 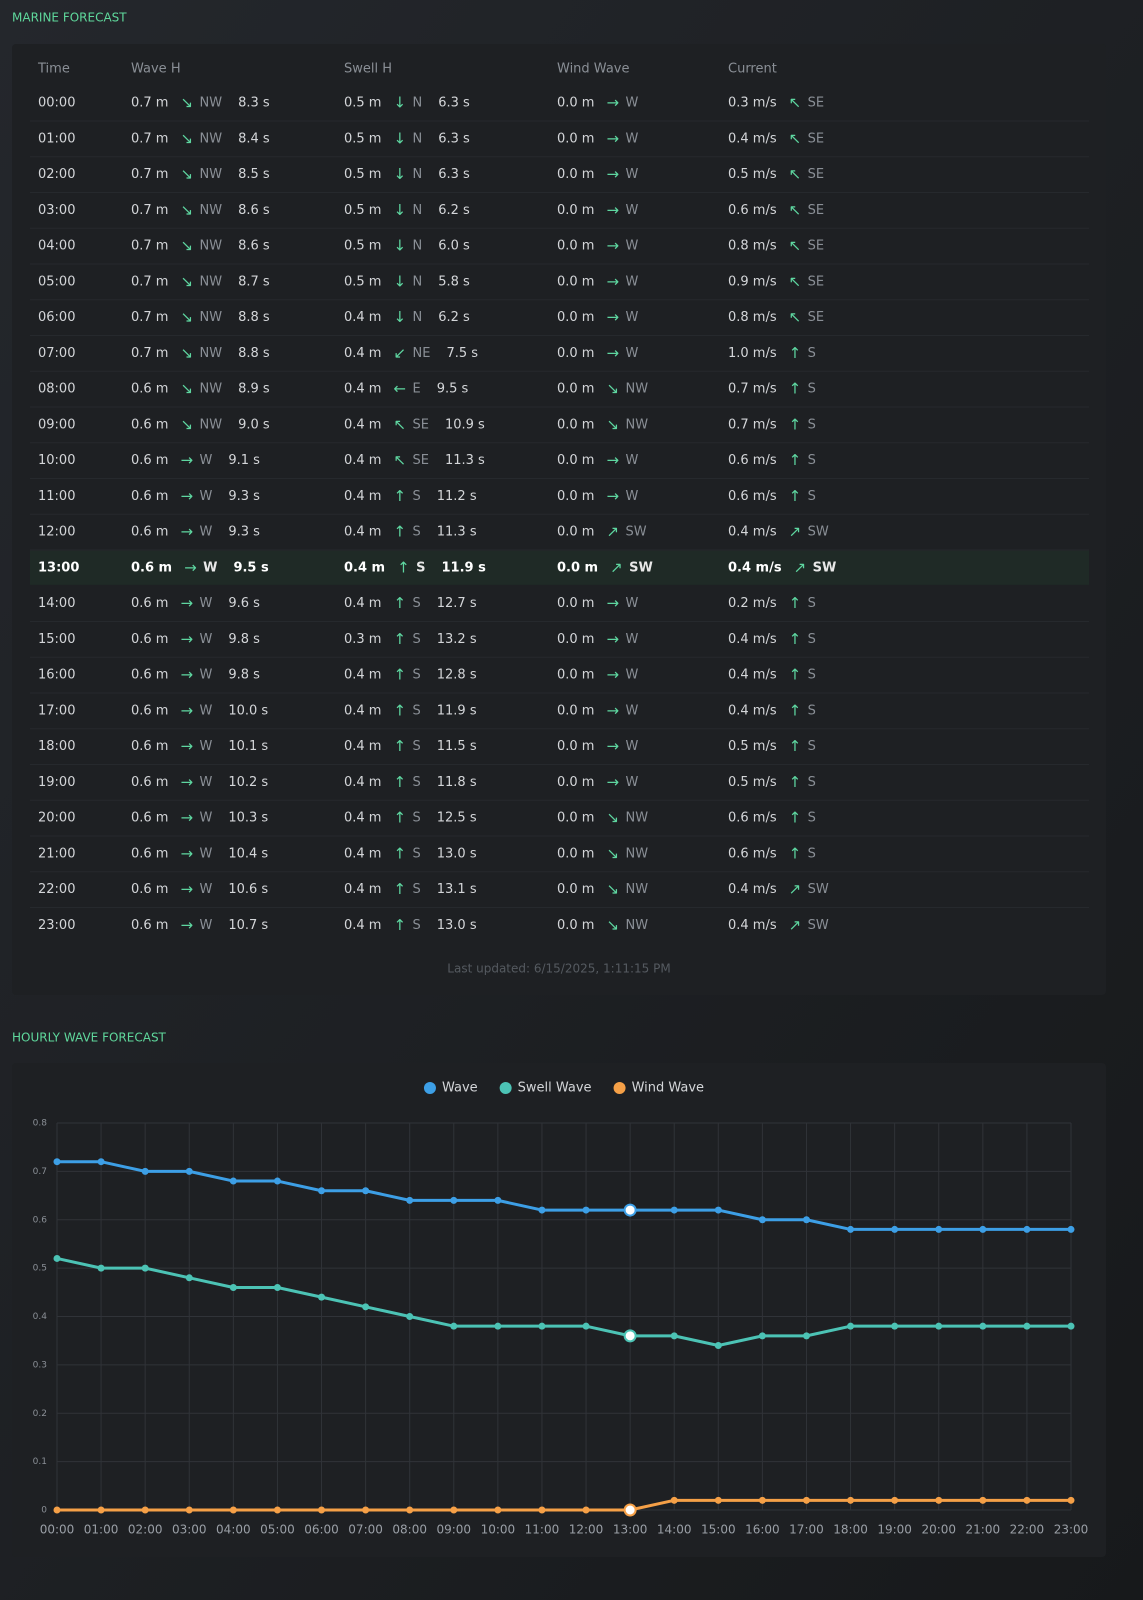 I want to click on direction: SW, so click(x=825, y=567).